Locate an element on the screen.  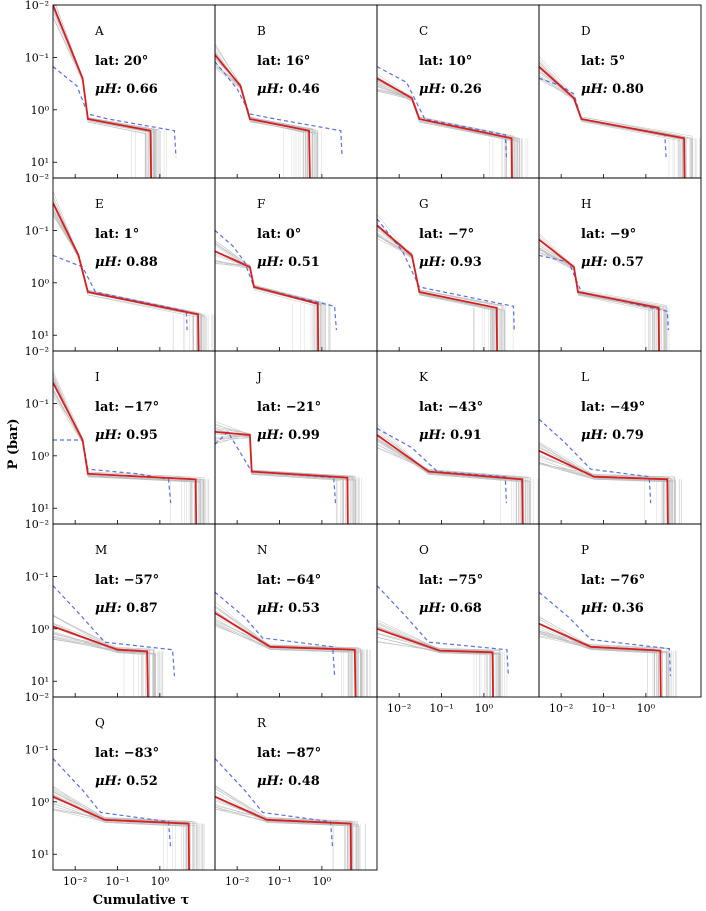
latitude-text: lat: −76° is located at coordinates (613, 580).